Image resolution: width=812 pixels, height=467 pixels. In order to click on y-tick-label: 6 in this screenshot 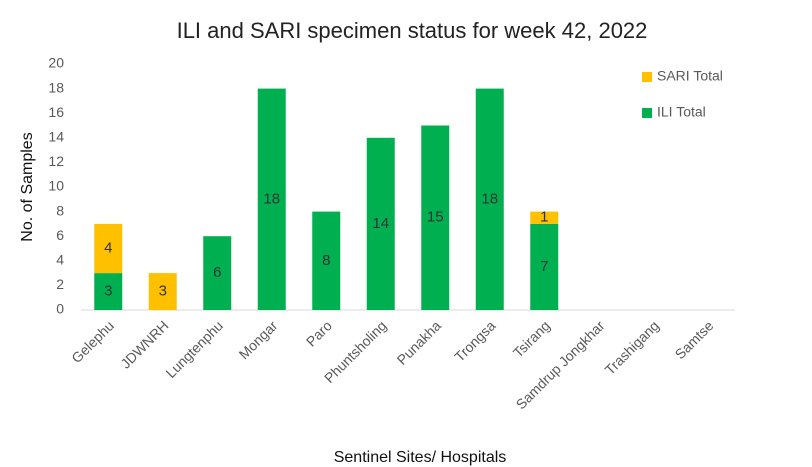, I will do `click(60, 235)`.